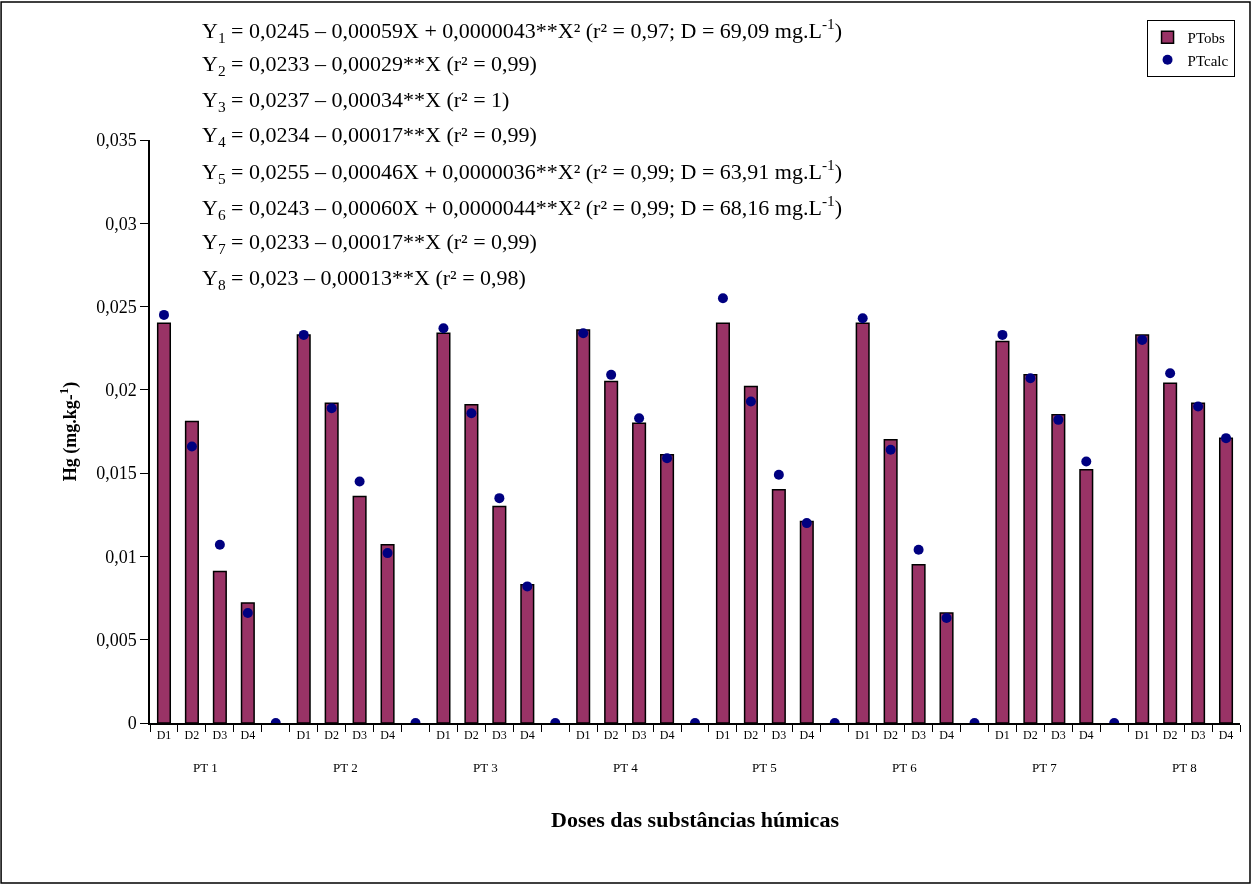 The height and width of the screenshot is (885, 1252). What do you see at coordinates (626, 767) in the screenshot?
I see `text: PT 4` at bounding box center [626, 767].